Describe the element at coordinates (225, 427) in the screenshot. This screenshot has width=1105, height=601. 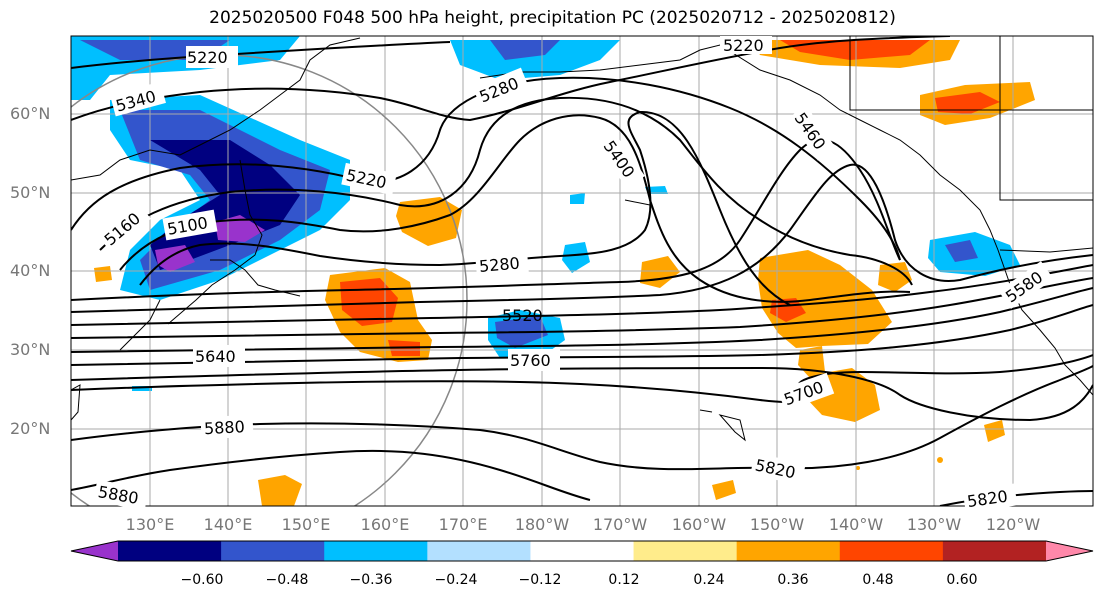
I see `contour-label: 5880` at that location.